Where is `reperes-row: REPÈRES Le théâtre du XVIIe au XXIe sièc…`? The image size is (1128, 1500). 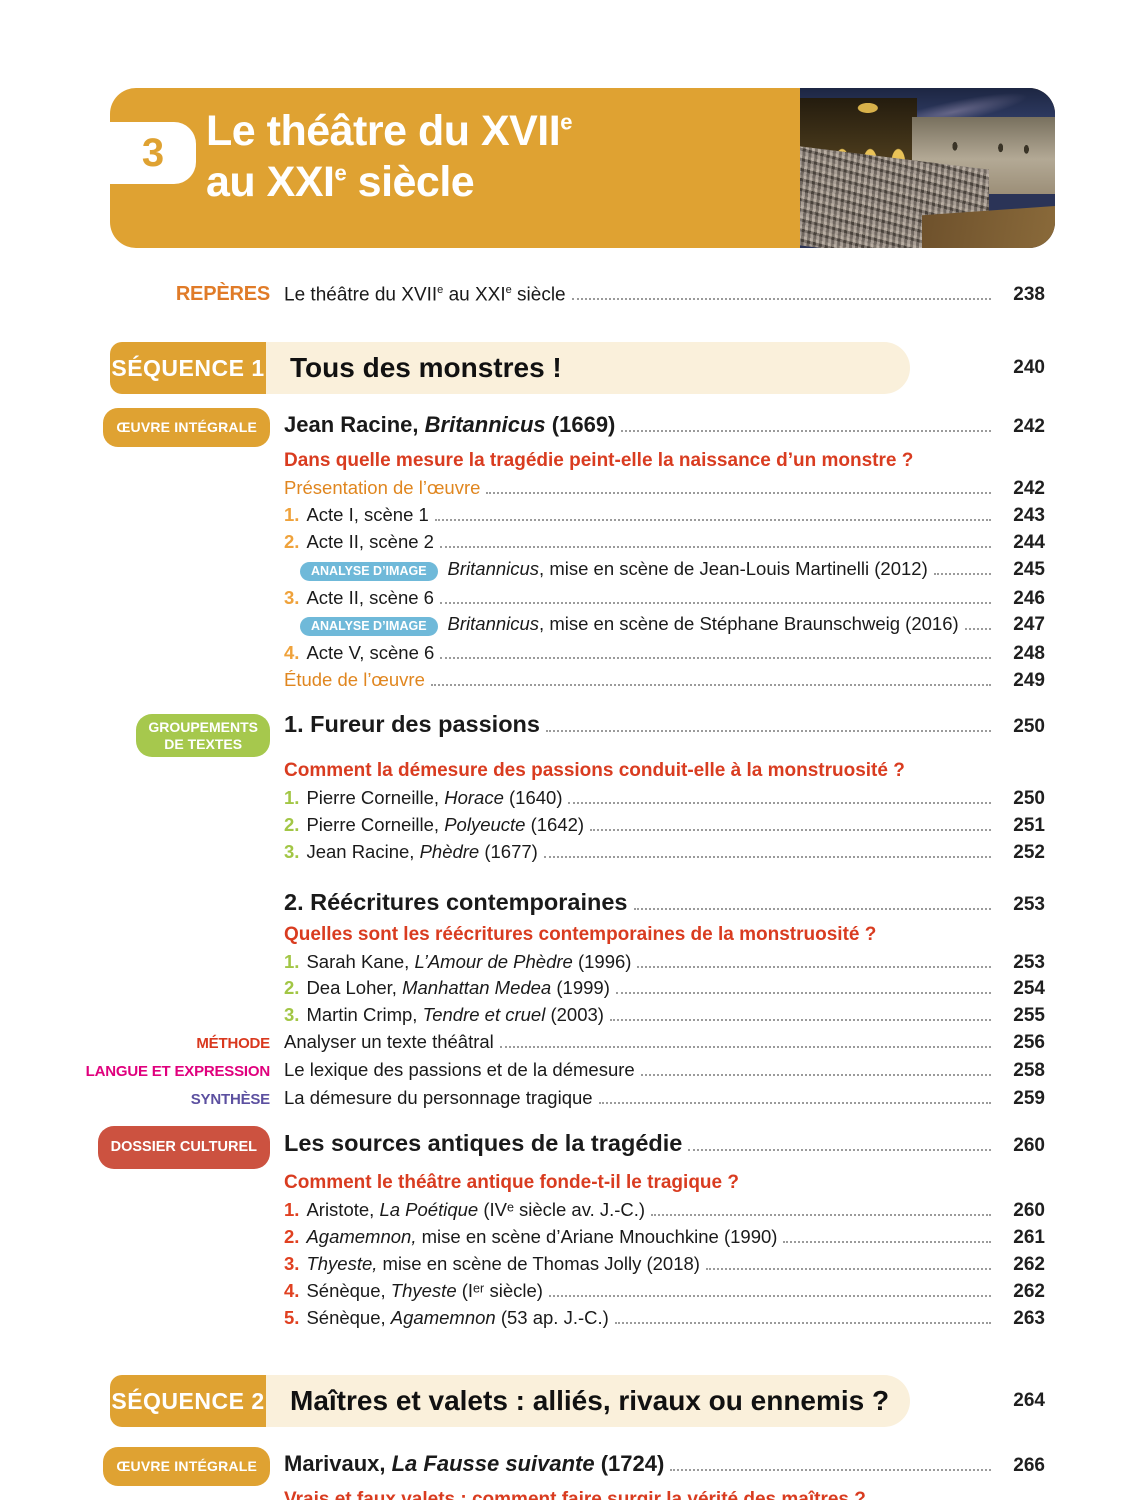
reperes-row: REPÈRES Le théâtre du XVIIe au XXIe sièc… is located at coordinates (577, 293).